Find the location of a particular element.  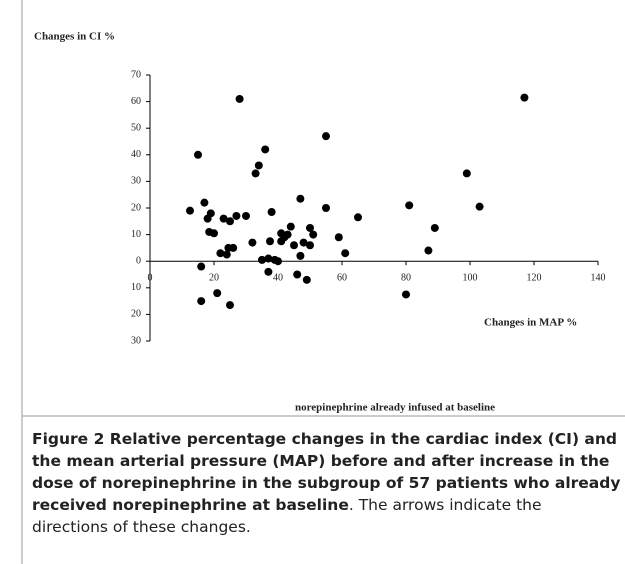

y-tick-label: 70 is located at coordinates (136, 74).